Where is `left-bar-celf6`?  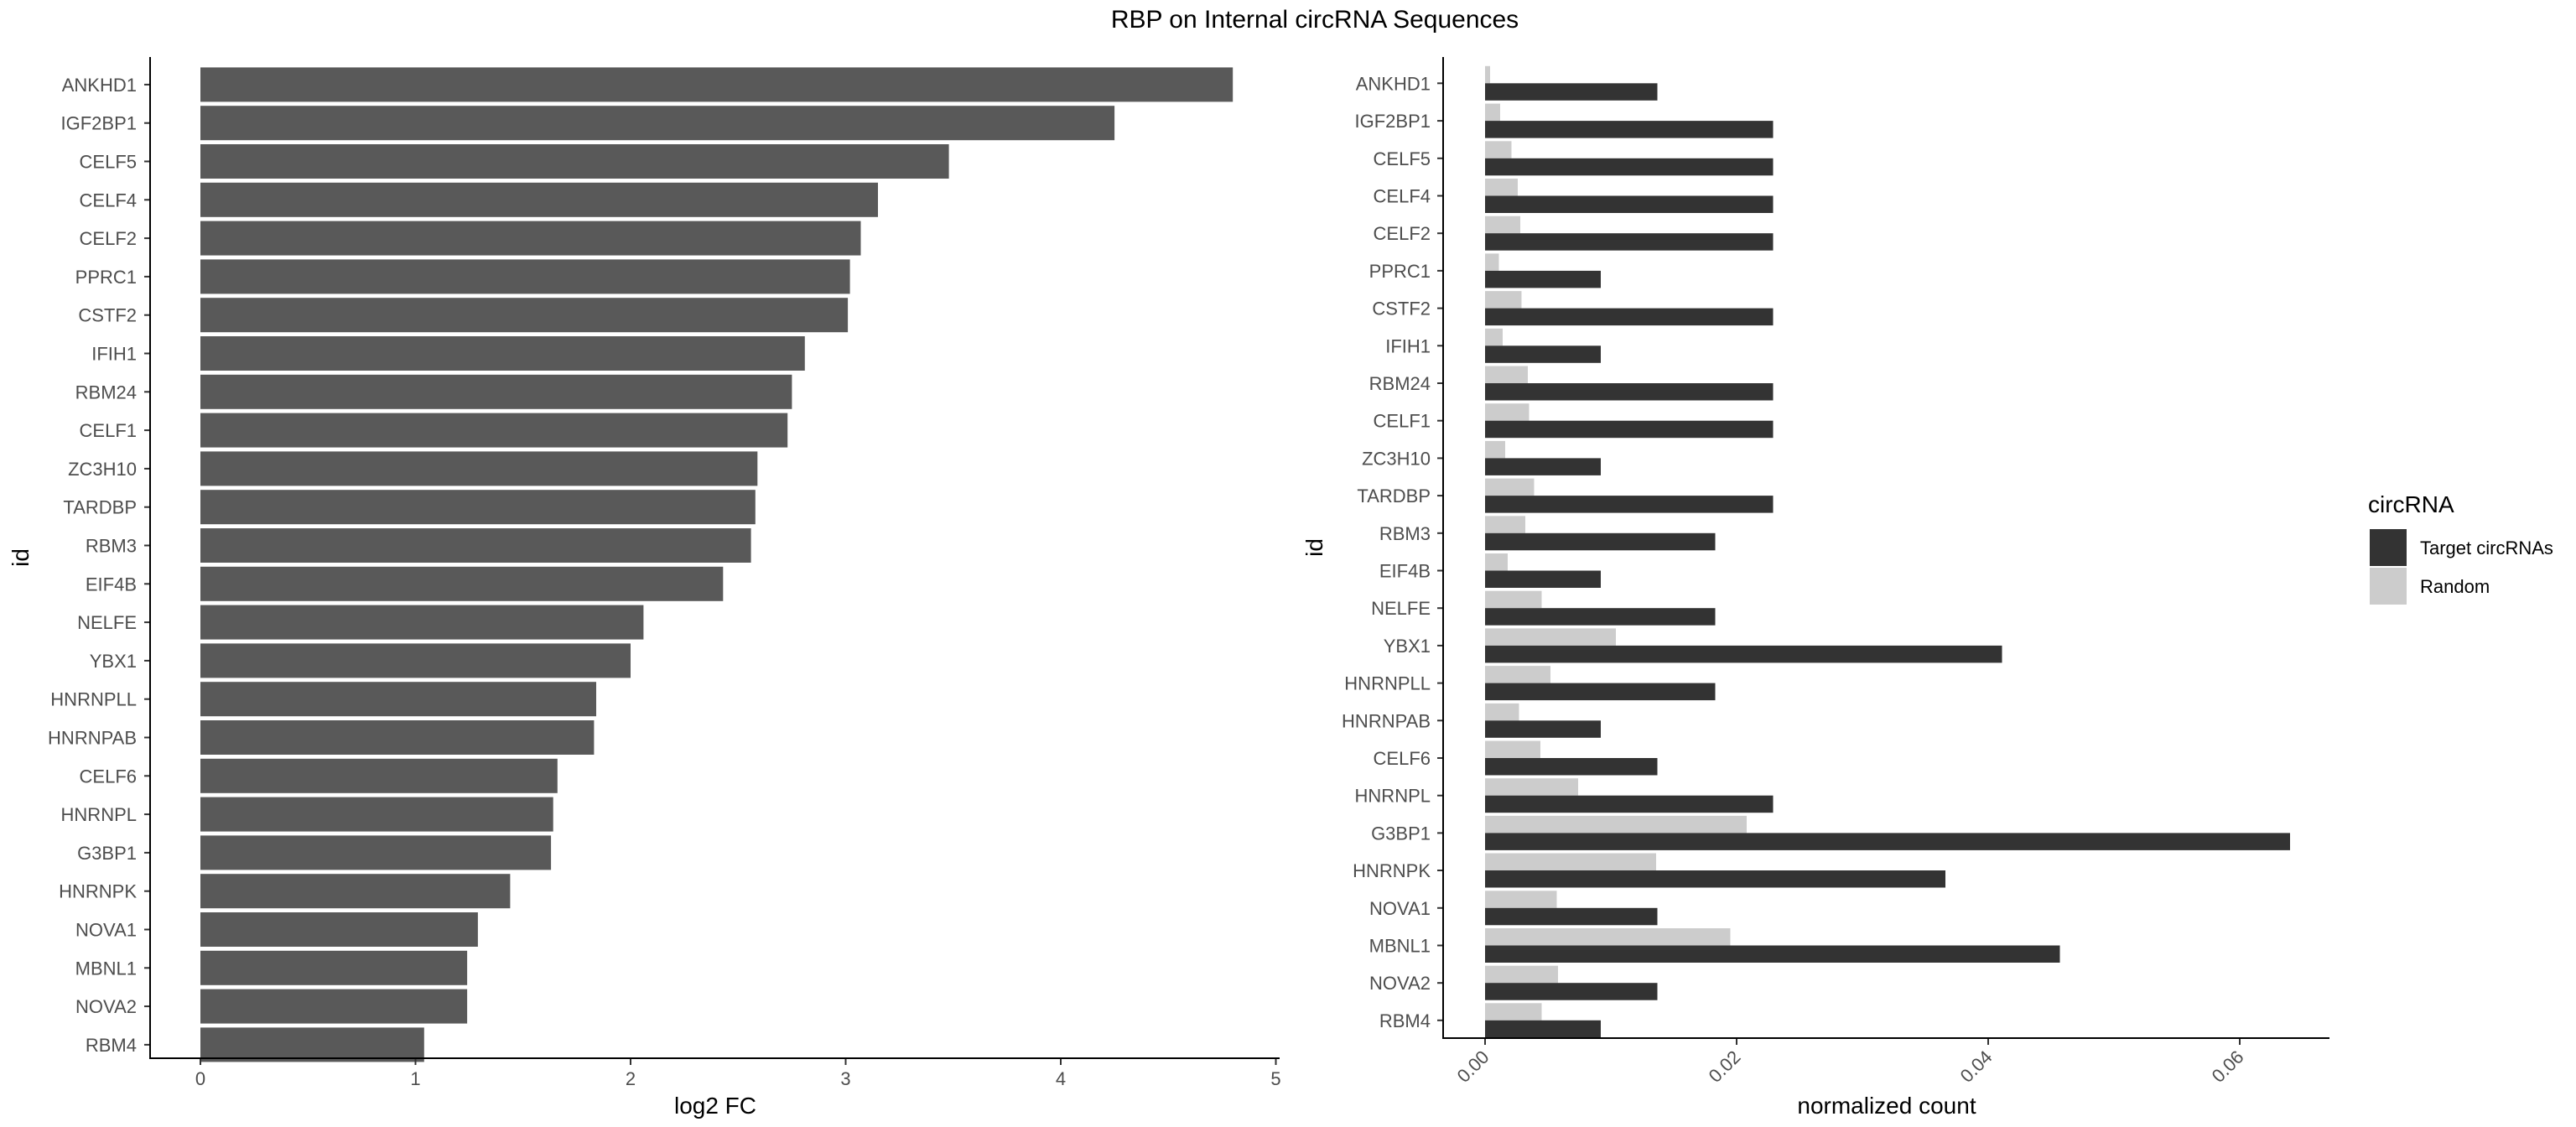 left-bar-celf6 is located at coordinates (379, 775).